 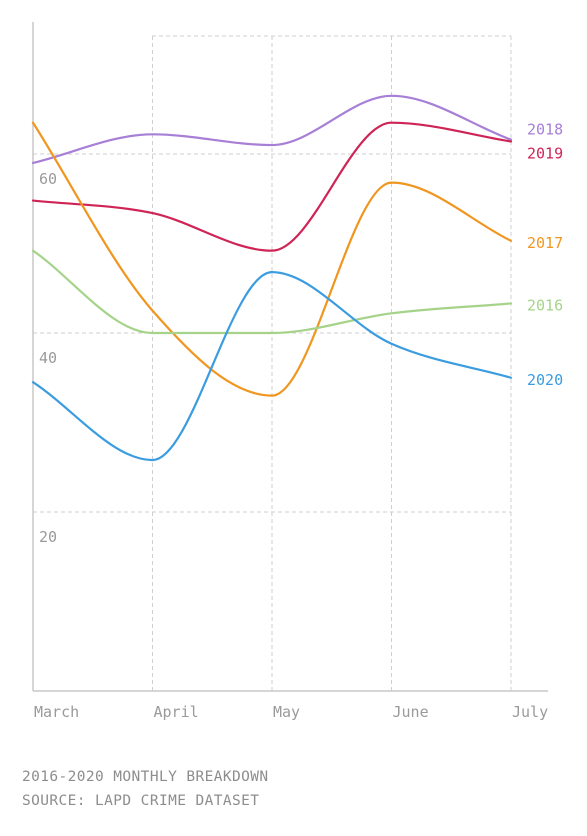 What do you see at coordinates (176, 712) in the screenshot?
I see `x-tick-label-april: April` at bounding box center [176, 712].